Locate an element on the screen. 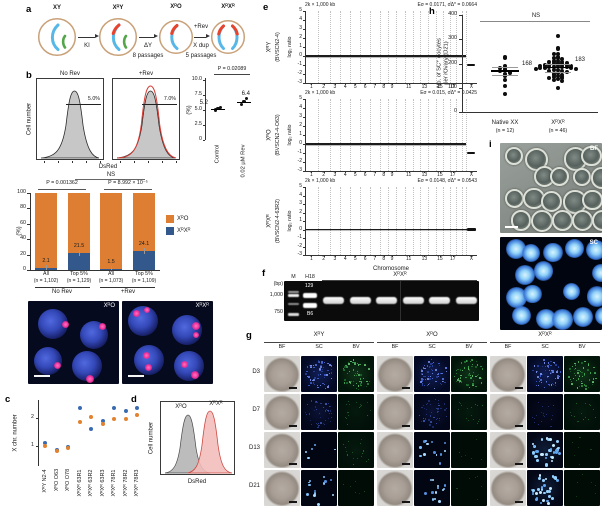  mini-y-tick-label: 2.5 is located at coordinates (198, 124).